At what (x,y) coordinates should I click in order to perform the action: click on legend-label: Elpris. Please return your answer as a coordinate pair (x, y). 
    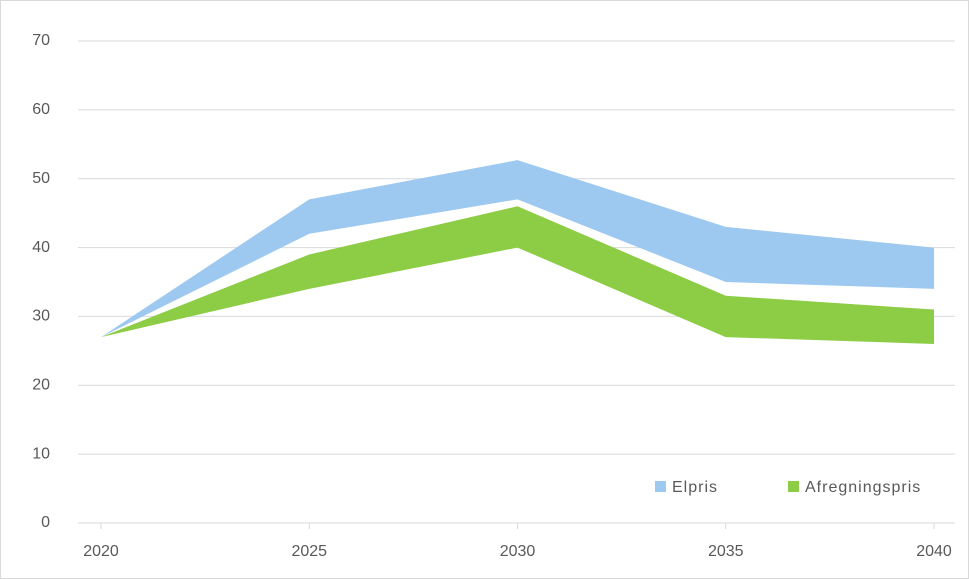
    Looking at the image, I should click on (695, 487).